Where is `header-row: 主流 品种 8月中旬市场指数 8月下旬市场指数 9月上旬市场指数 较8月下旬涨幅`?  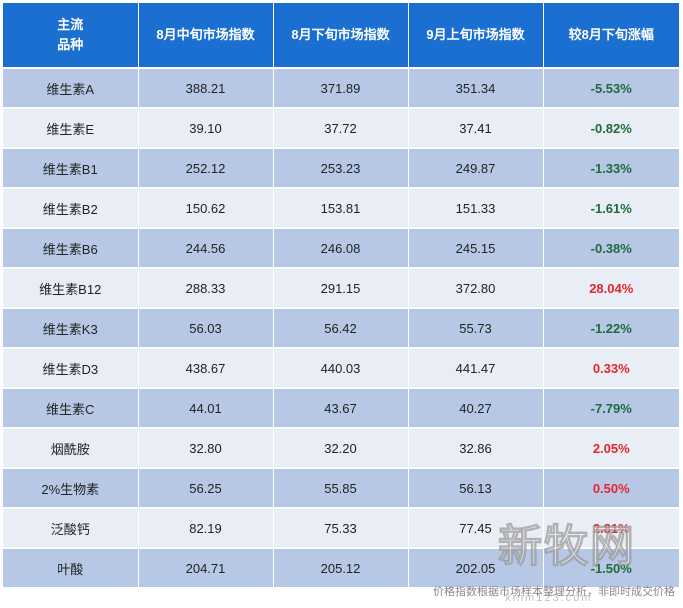
header-row: 主流 品种 8月中旬市场指数 8月下旬市场指数 9月上旬市场指数 较8月下旬涨幅 is located at coordinates (341, 35).